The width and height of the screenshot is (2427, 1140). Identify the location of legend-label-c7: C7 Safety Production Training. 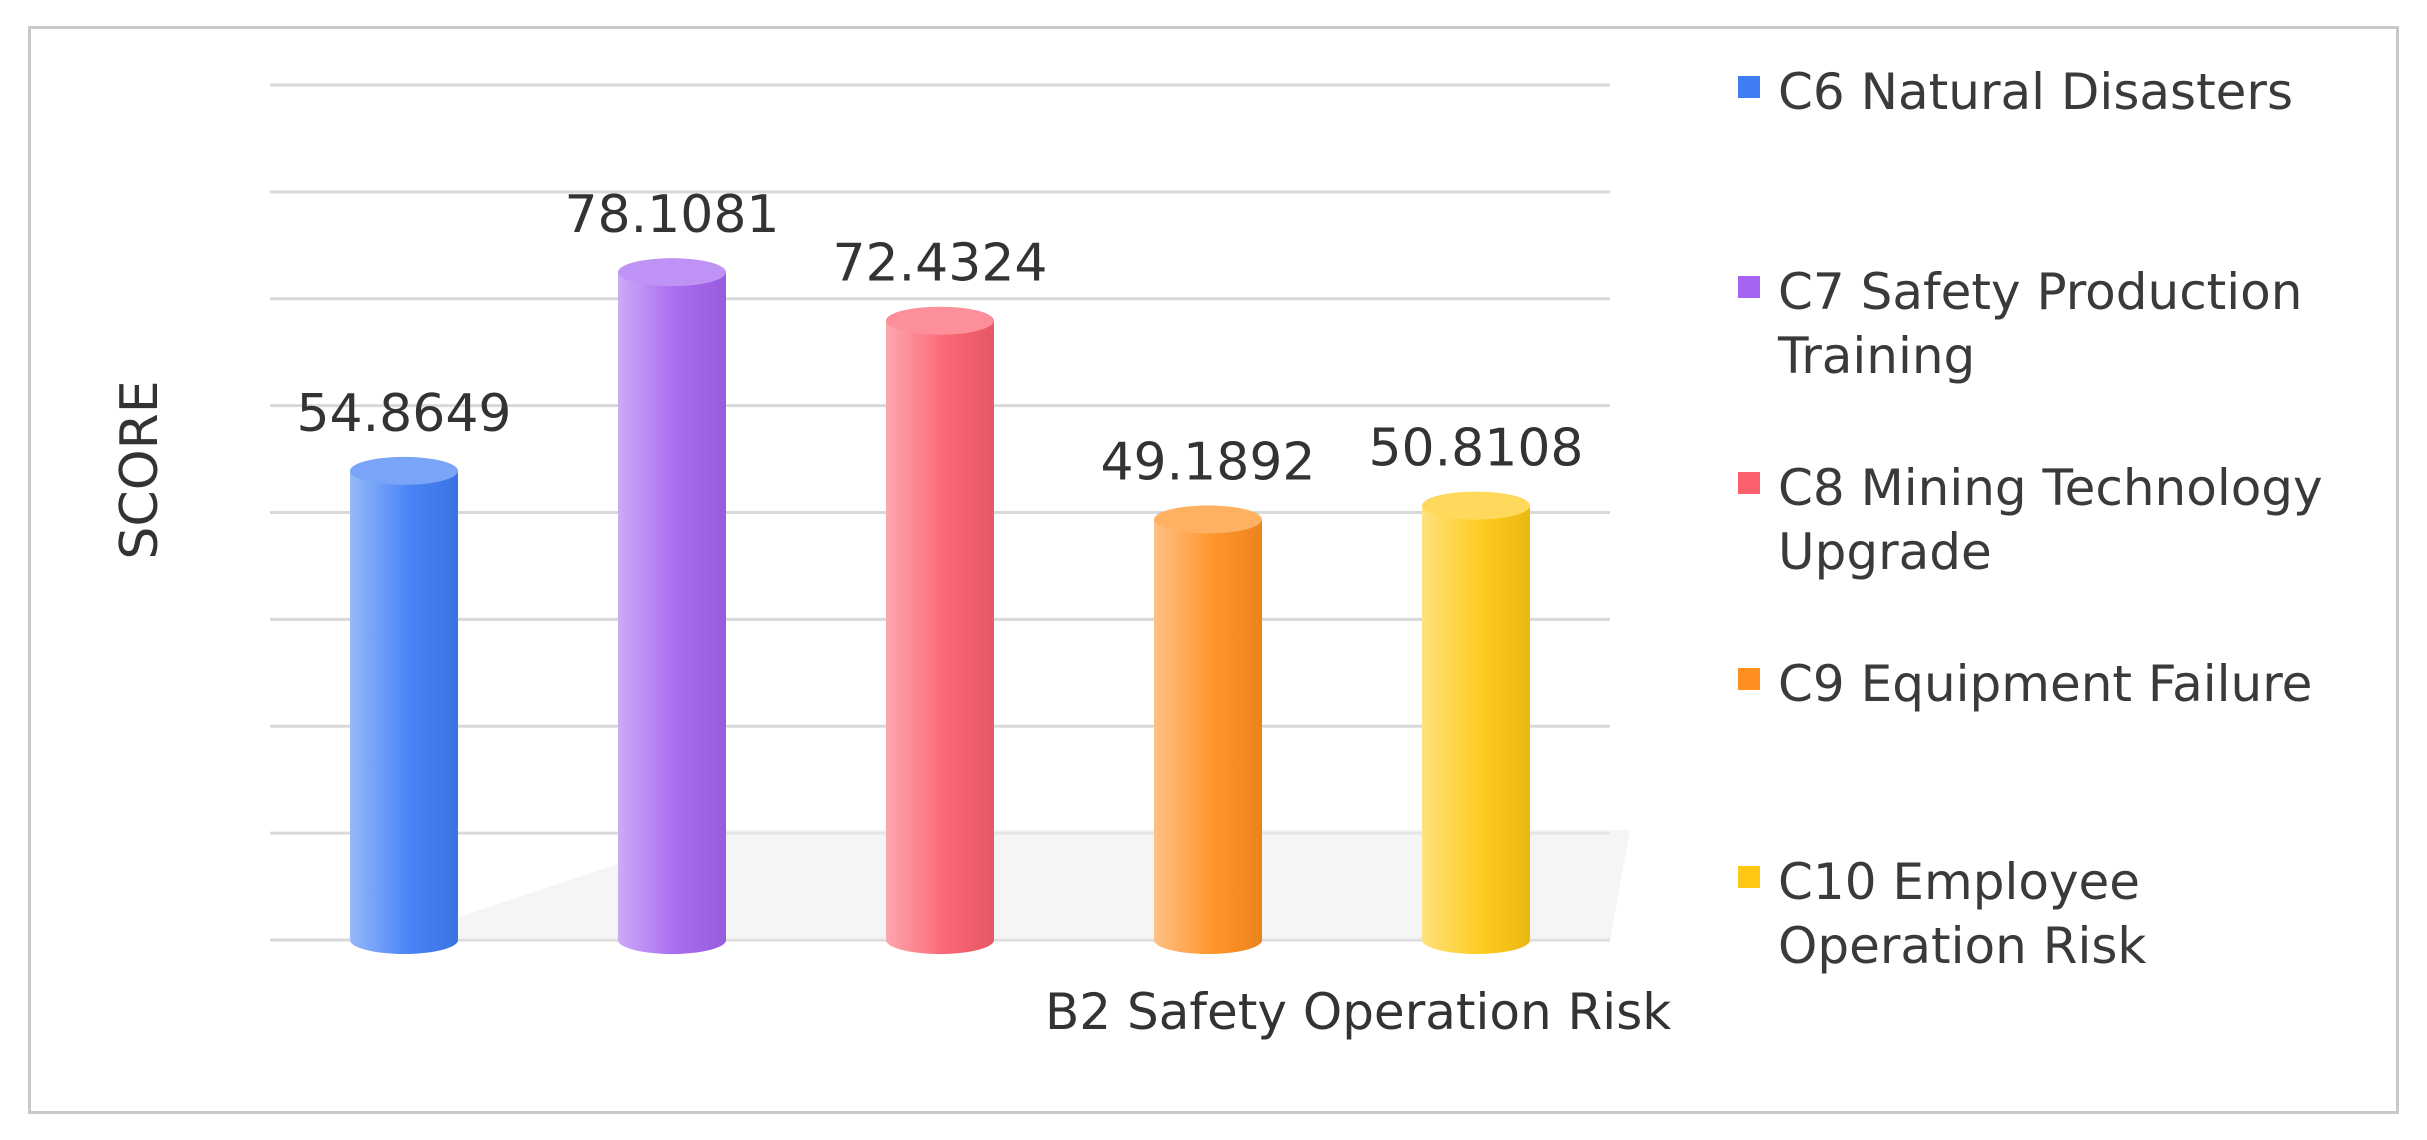
(2040, 324).